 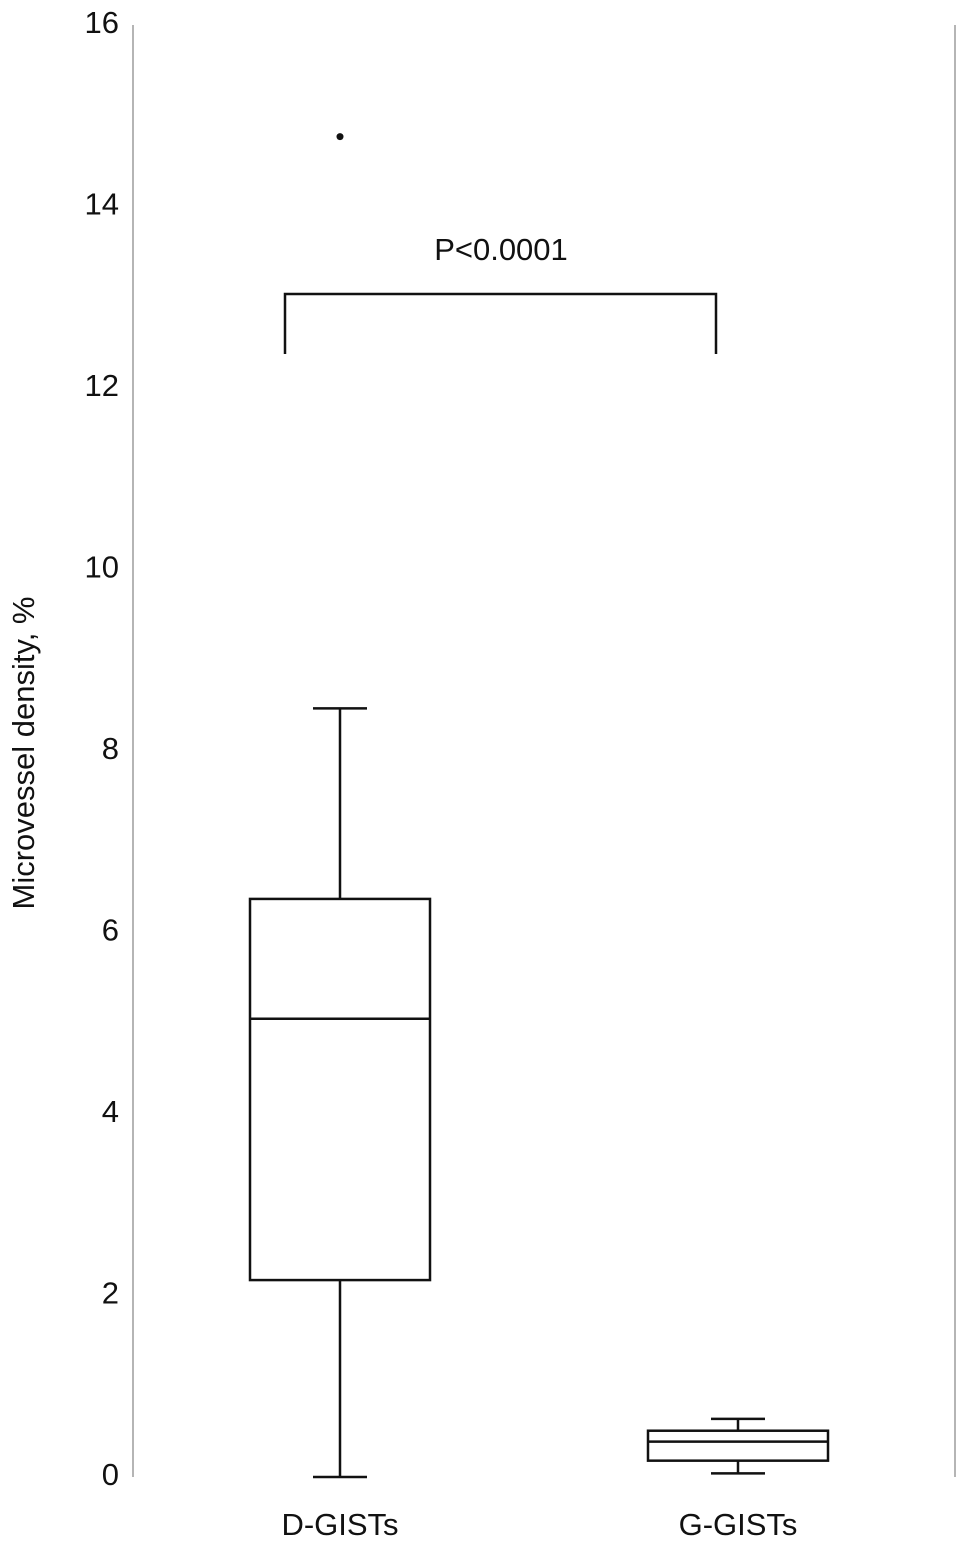 What do you see at coordinates (102, 385) in the screenshot?
I see `y-tick-label: 12` at bounding box center [102, 385].